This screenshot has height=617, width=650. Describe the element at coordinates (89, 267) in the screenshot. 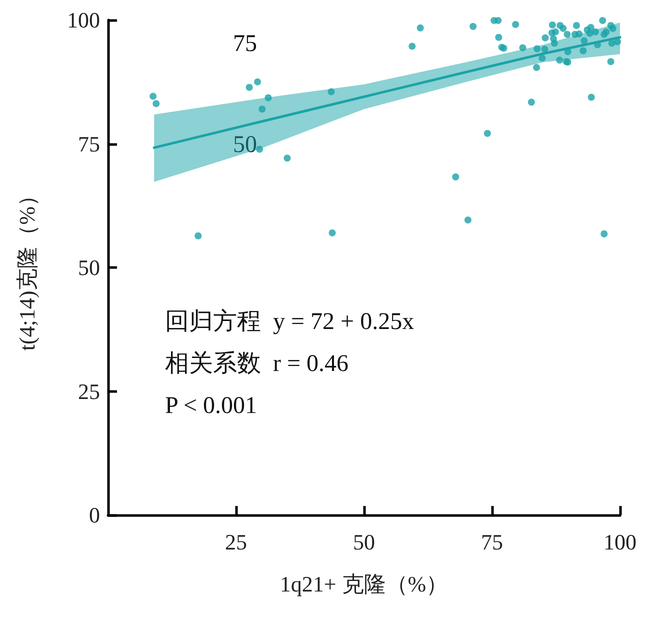

I see `y-tick-label: 50` at that location.